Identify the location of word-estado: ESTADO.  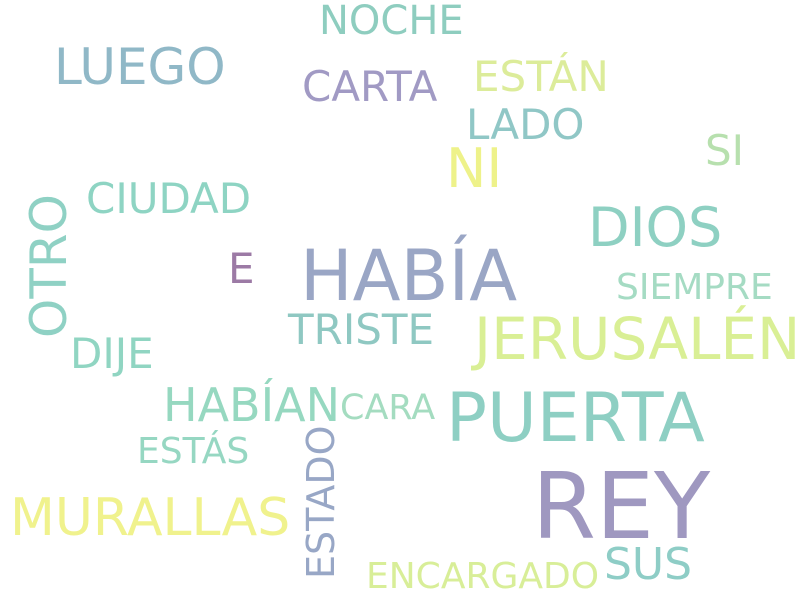
(321, 502).